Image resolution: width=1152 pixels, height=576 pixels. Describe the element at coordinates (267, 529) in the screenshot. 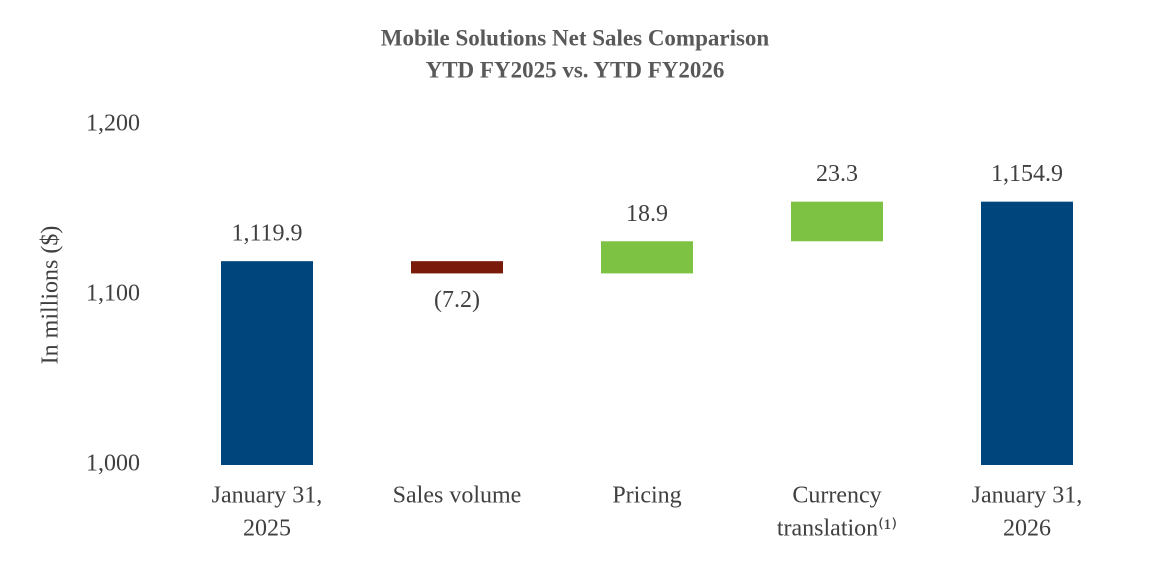

I see `x-tick-label: 2025` at that location.